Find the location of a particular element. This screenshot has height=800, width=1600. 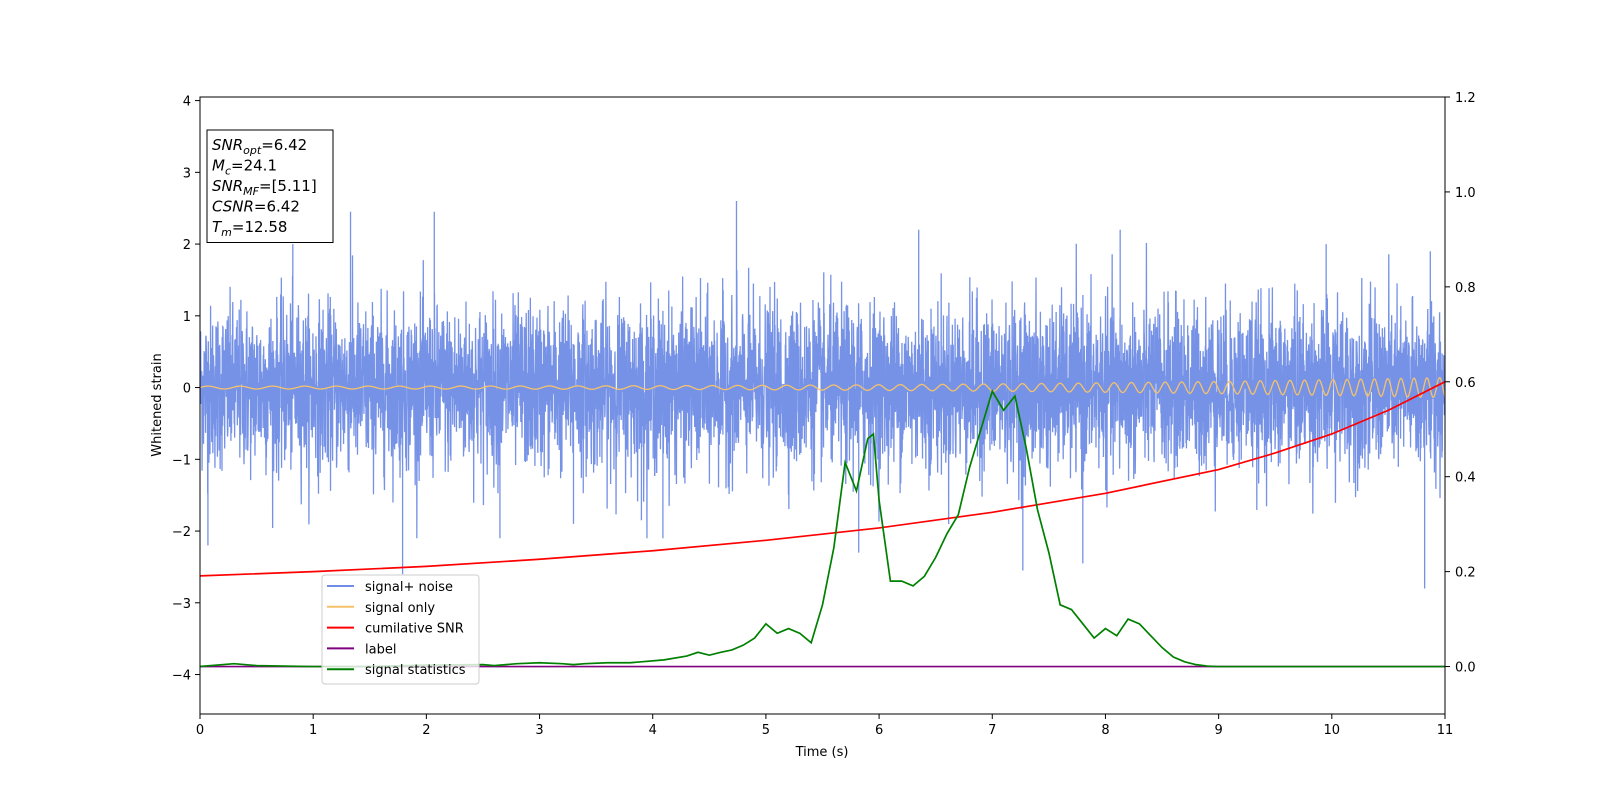

y2-tick-label: 1.2 is located at coordinates (1465, 98).